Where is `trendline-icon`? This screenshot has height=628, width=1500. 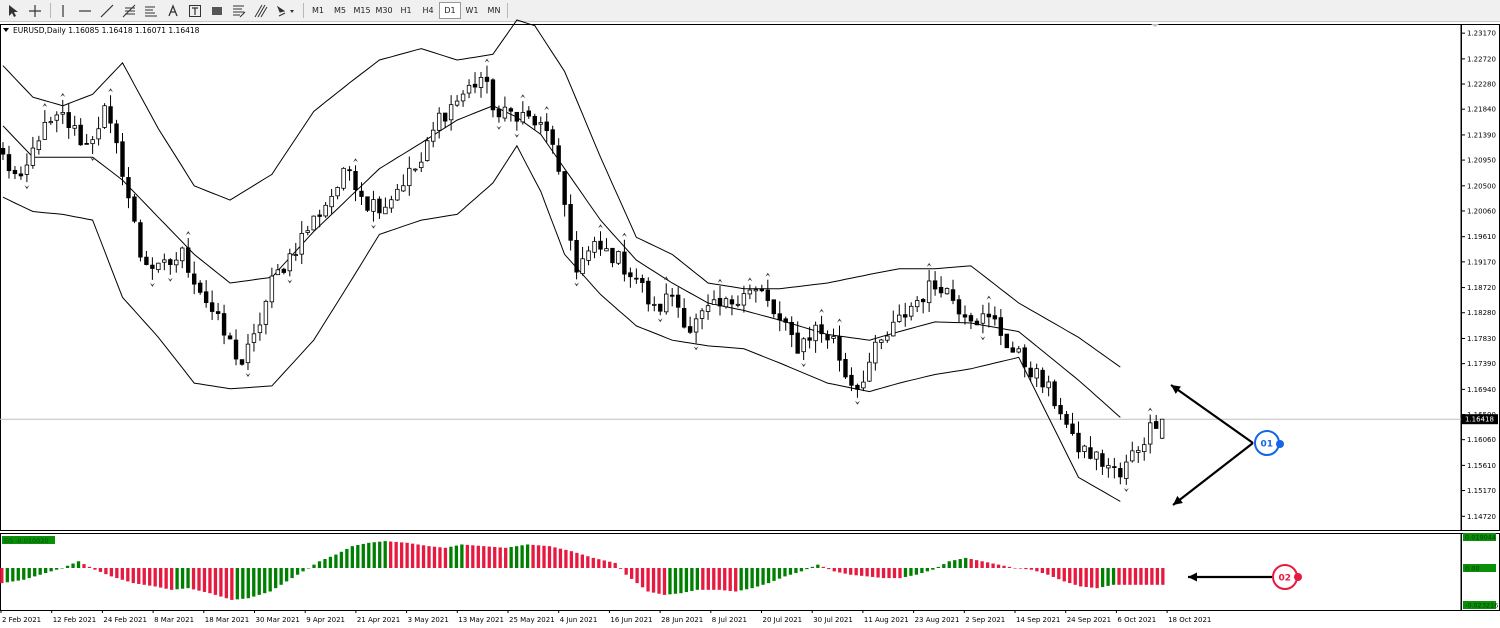
trendline-icon is located at coordinates (107, 10).